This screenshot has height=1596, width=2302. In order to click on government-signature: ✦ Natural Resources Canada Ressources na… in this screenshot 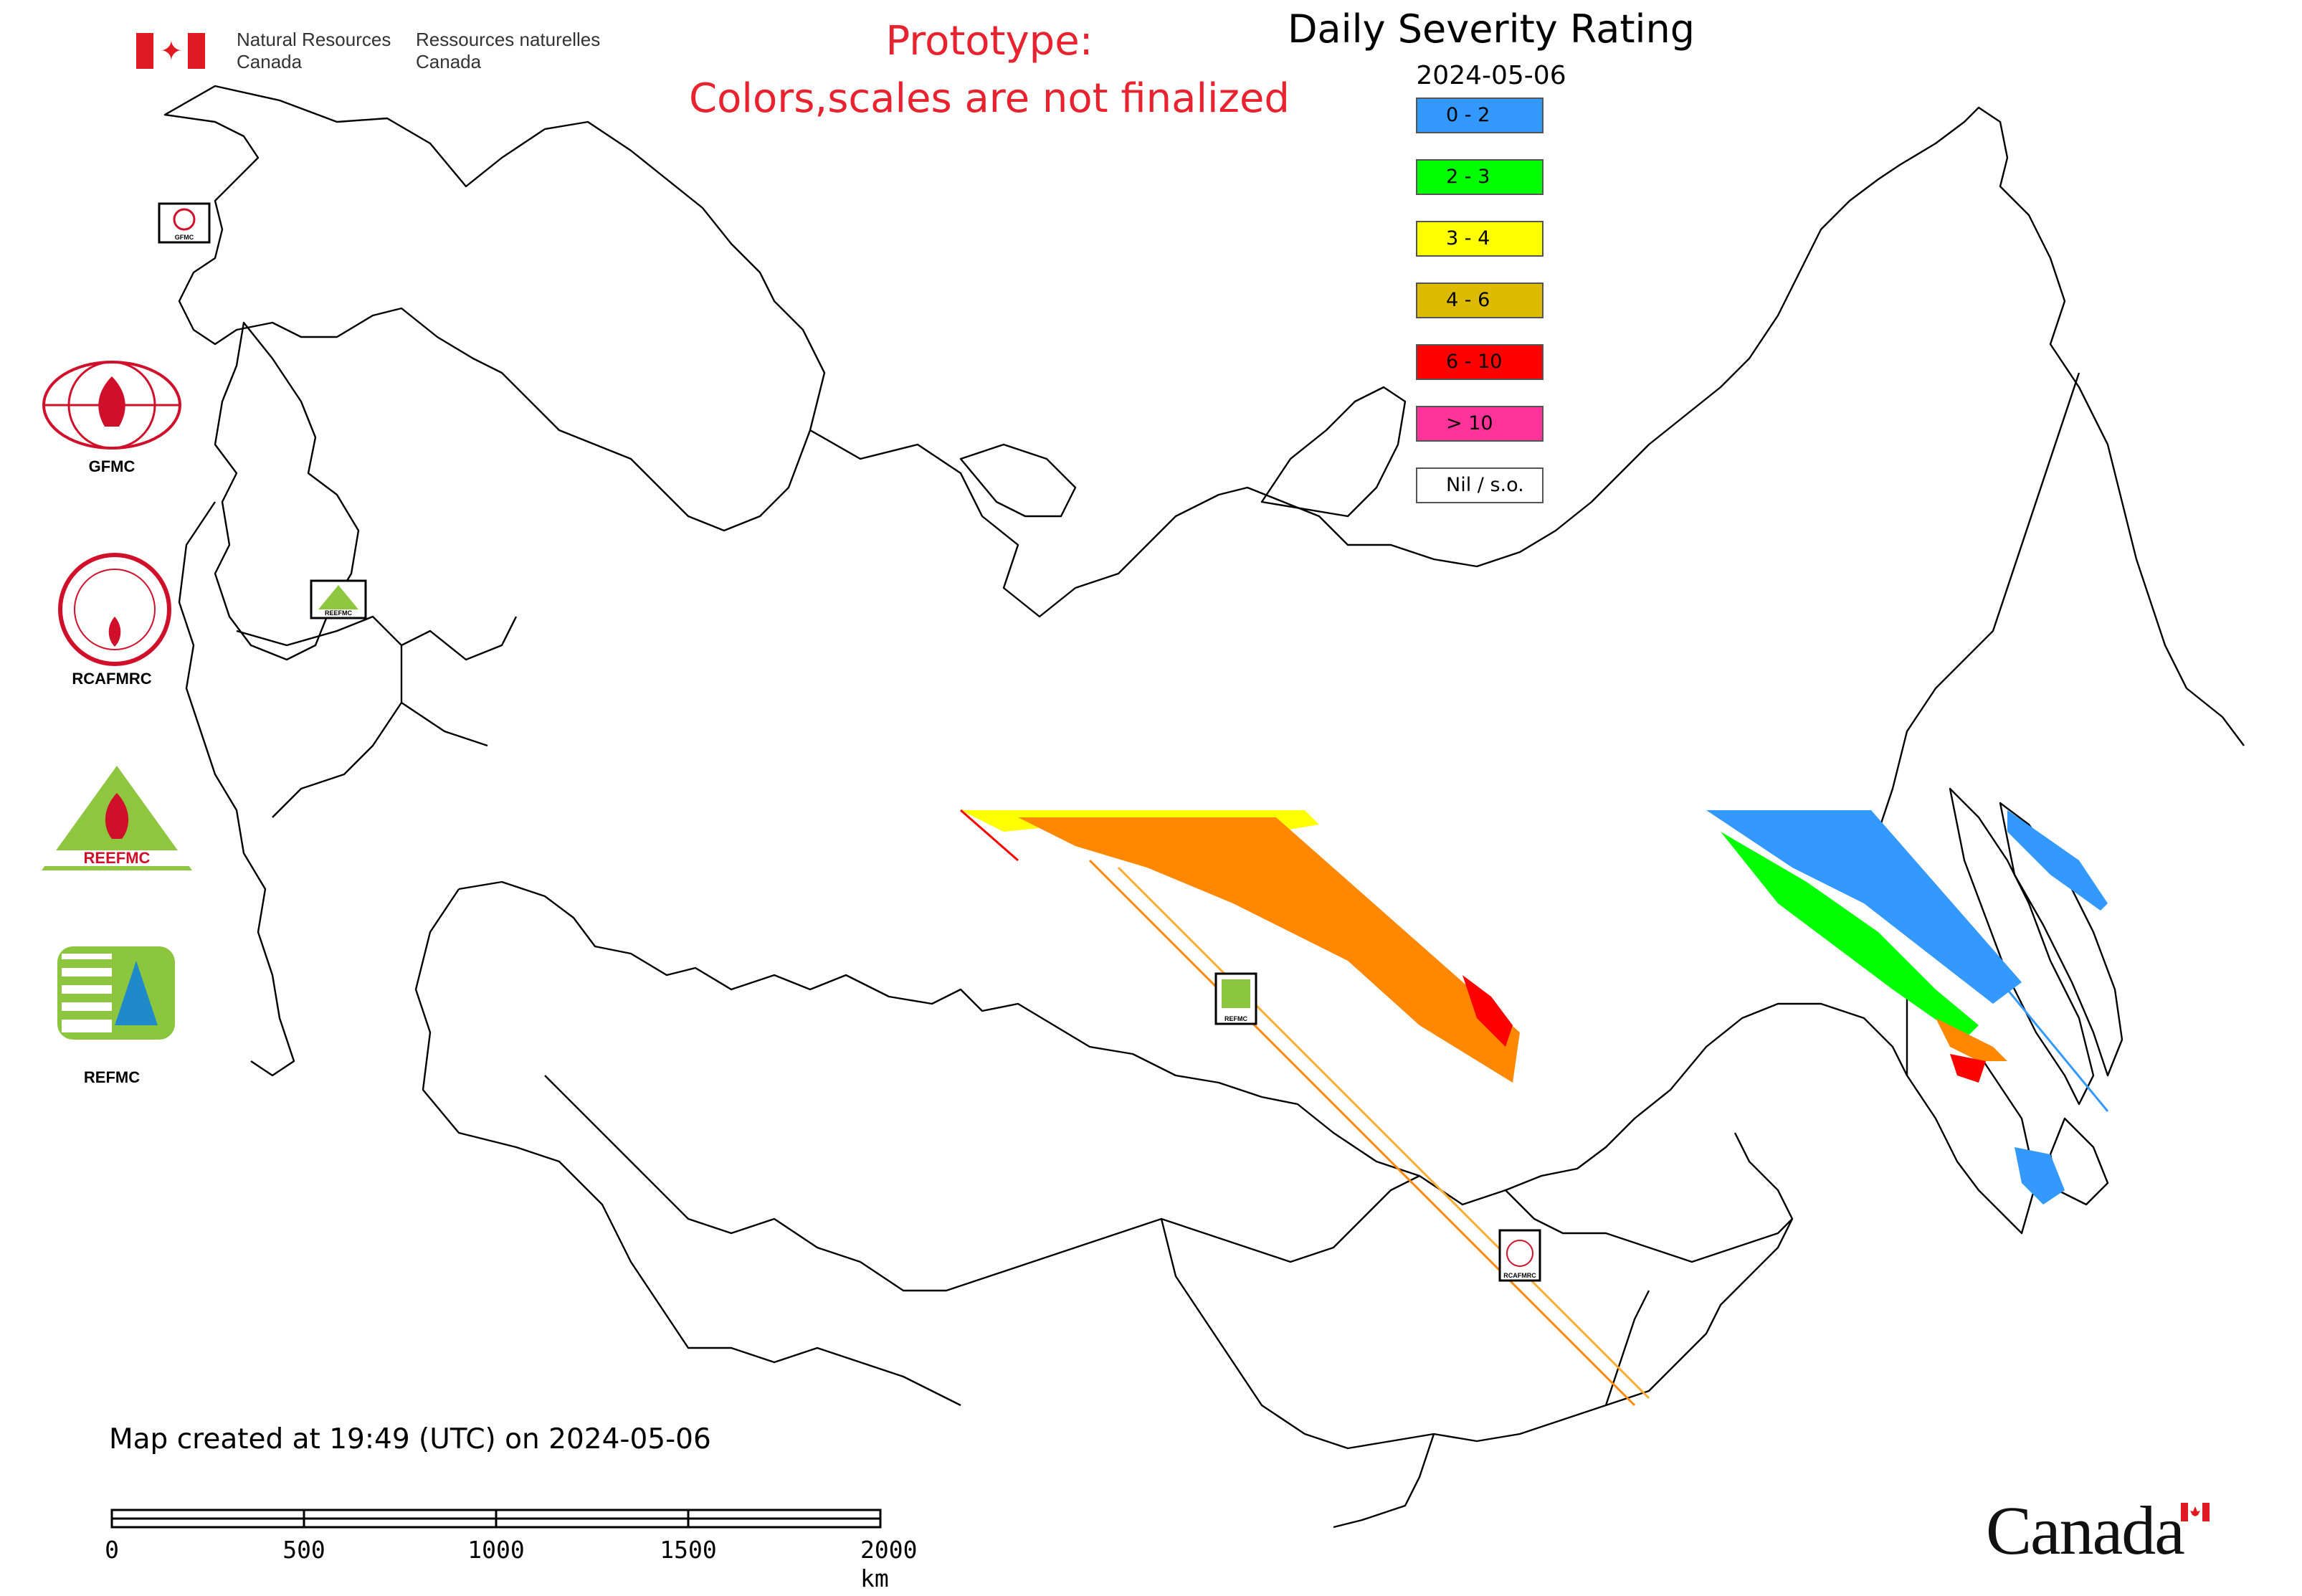, I will do `click(372, 51)`.